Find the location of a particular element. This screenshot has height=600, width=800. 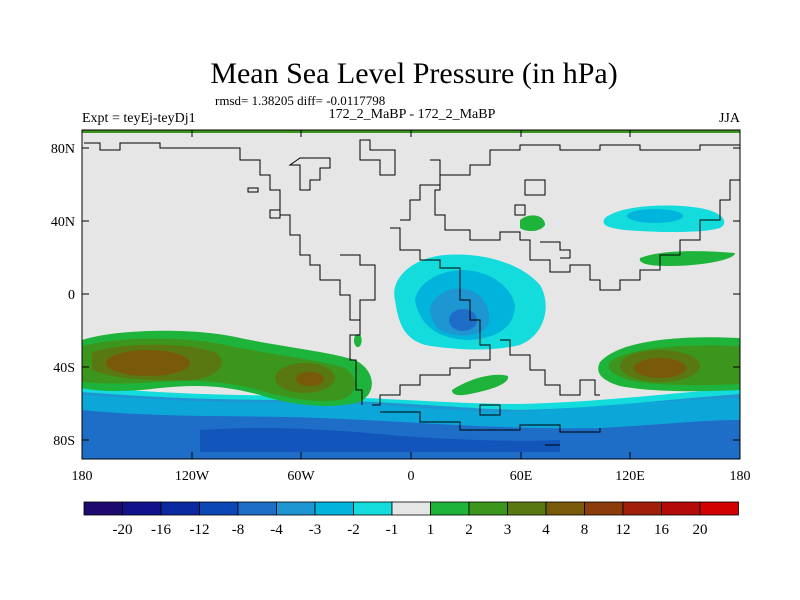

colorbar-label: 8 is located at coordinates (585, 530).